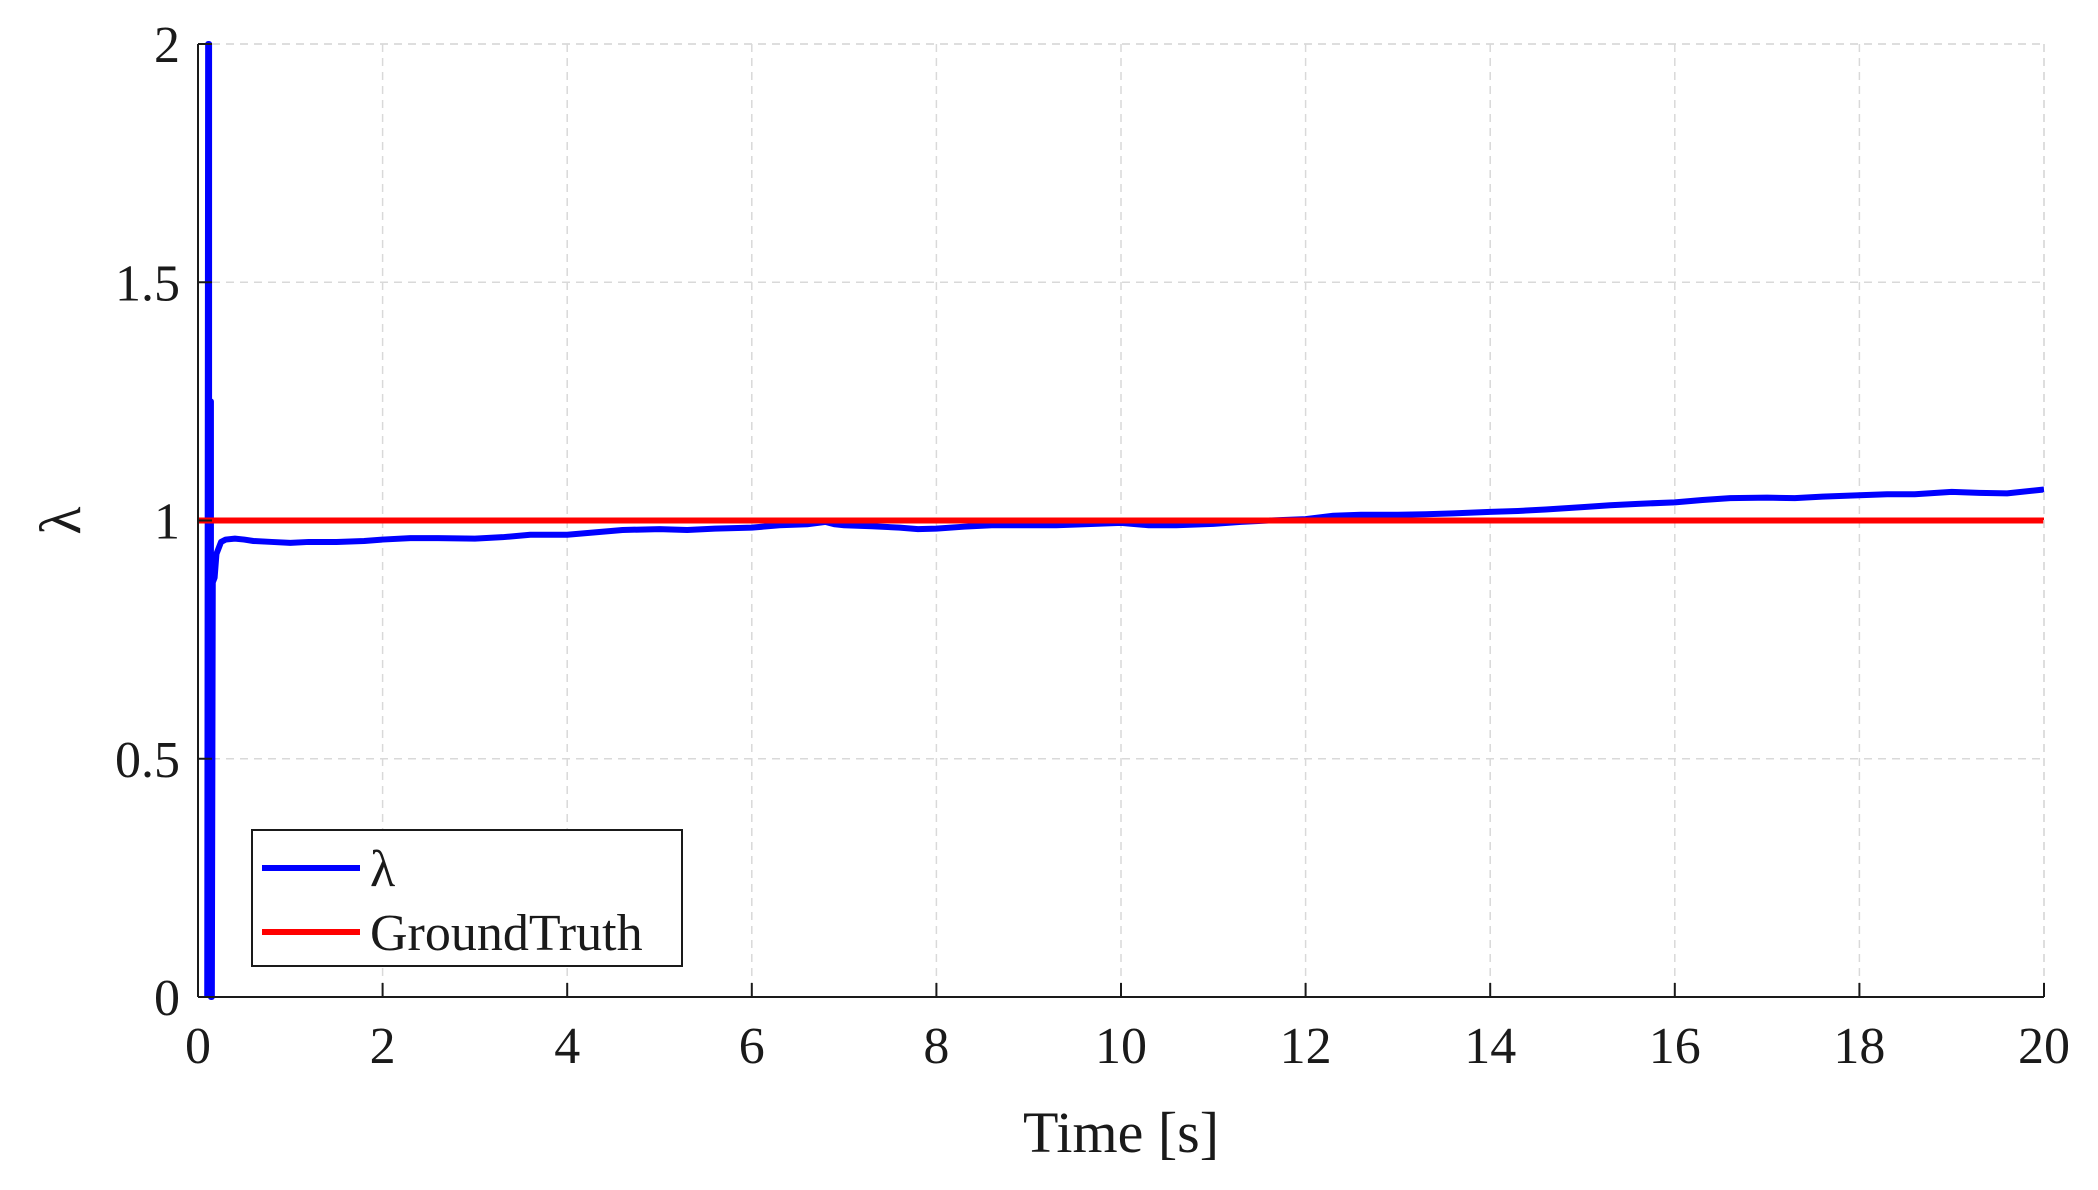  What do you see at coordinates (167, 45) in the screenshot?
I see `y-tick-label: 2` at bounding box center [167, 45].